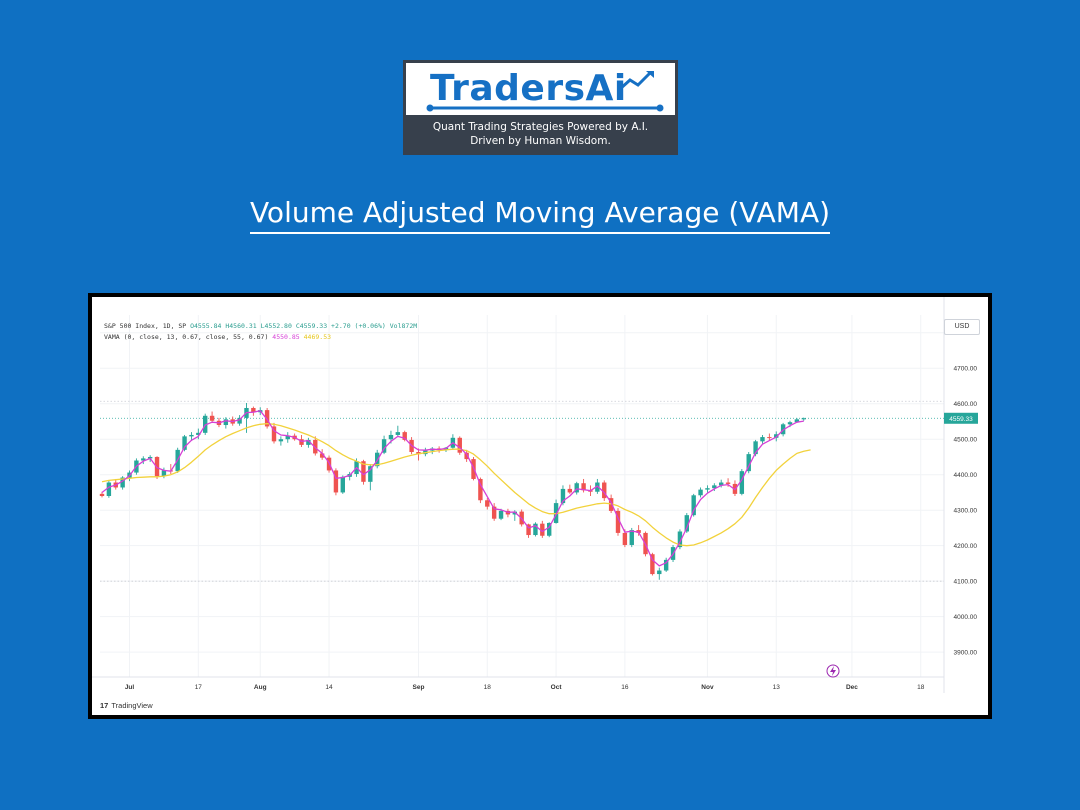  I want to click on price-tag-label: 4559.33, so click(961, 419).